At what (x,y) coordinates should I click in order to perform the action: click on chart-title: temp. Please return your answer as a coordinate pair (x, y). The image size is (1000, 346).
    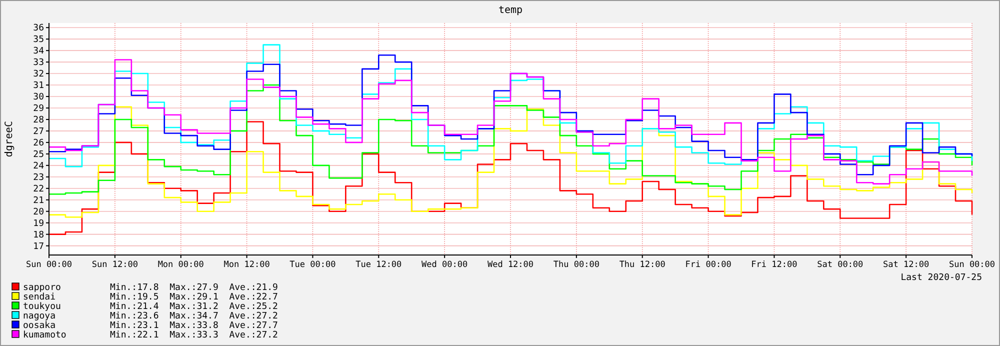
    Looking at the image, I should click on (510, 10).